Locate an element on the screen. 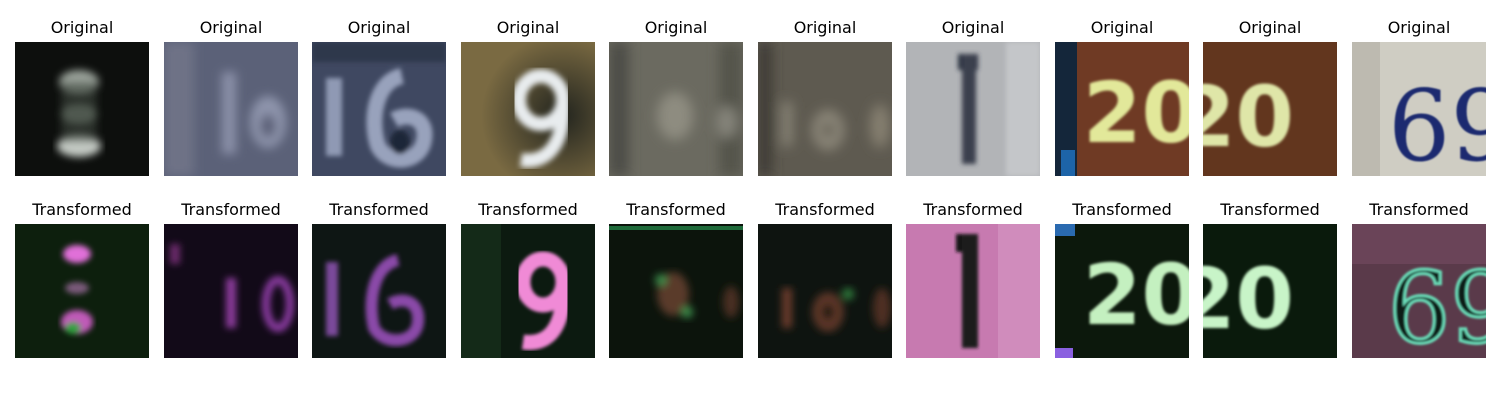  panel-title: Transformed is located at coordinates (1406, 210).